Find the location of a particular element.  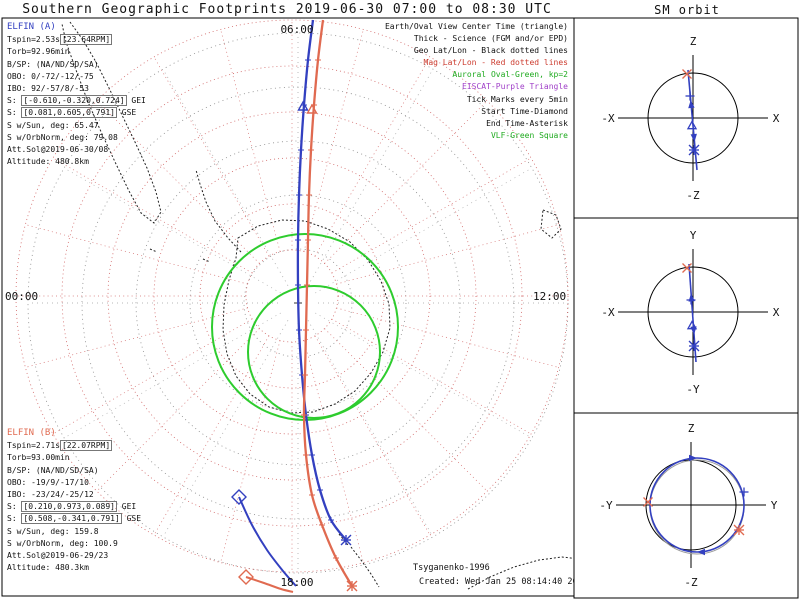

mlt-label: 12:00 is located at coordinates (549, 296).